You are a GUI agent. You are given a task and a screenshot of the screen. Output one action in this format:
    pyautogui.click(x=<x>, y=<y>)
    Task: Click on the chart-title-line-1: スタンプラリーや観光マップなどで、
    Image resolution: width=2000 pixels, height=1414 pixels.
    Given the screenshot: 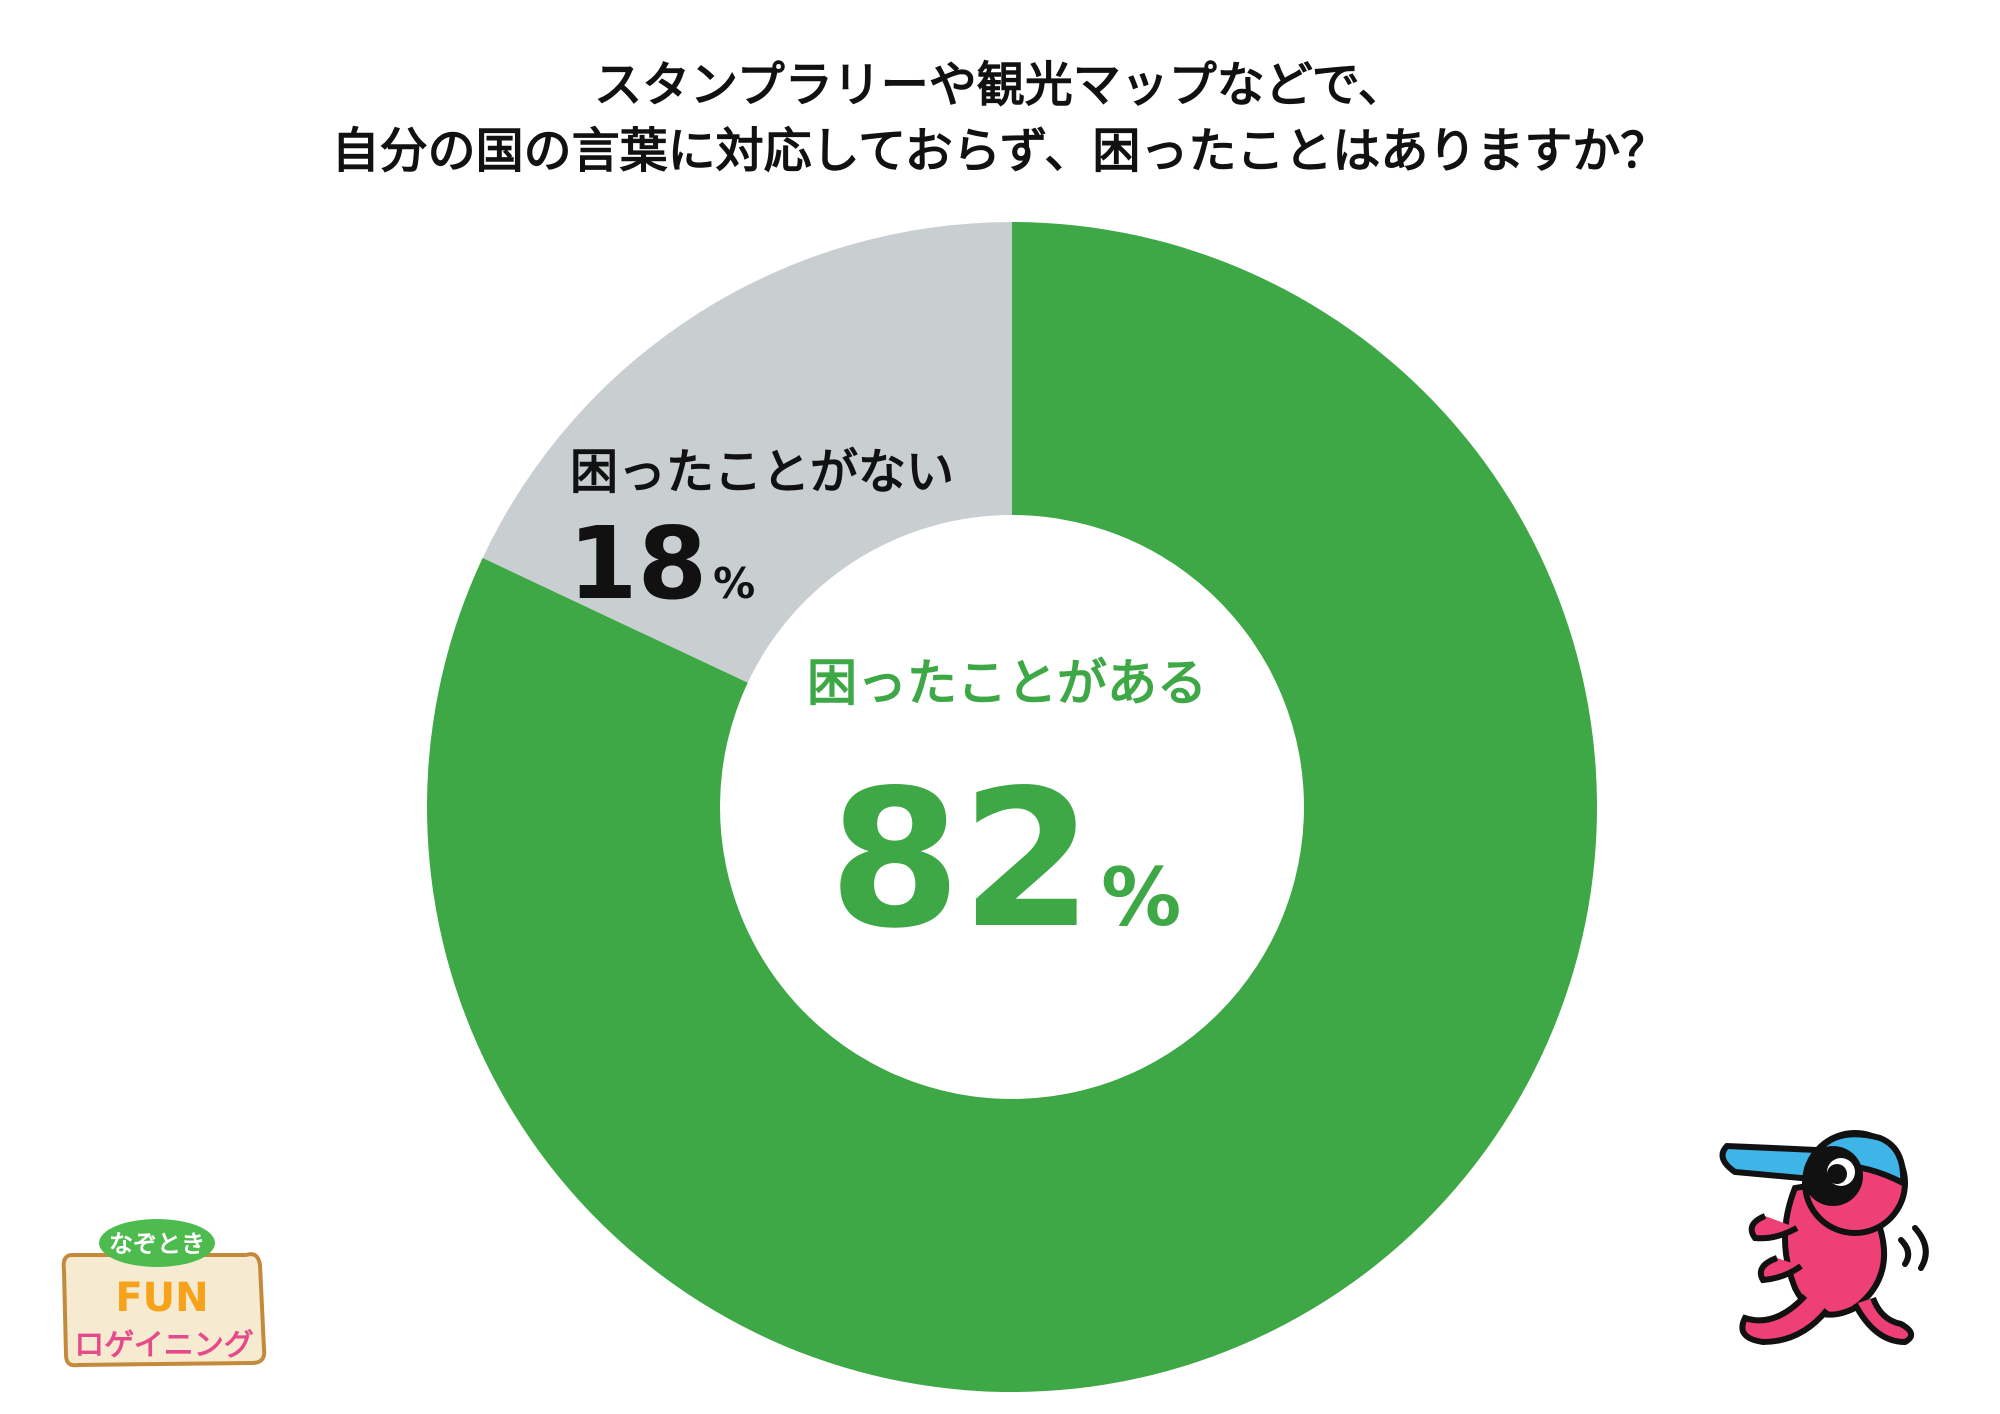 What is the action you would take?
    pyautogui.click(x=1000, y=85)
    